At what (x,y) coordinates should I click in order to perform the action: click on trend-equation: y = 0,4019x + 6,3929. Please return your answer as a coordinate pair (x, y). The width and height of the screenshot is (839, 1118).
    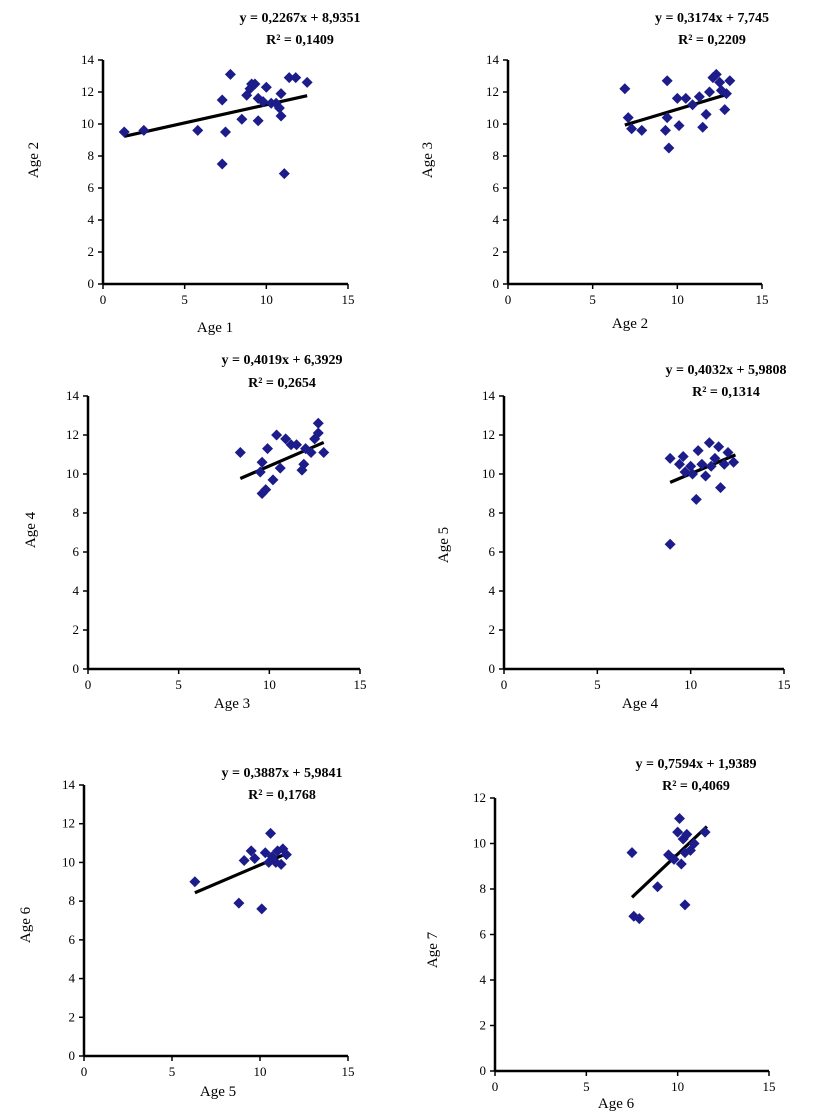
    Looking at the image, I should click on (282, 360).